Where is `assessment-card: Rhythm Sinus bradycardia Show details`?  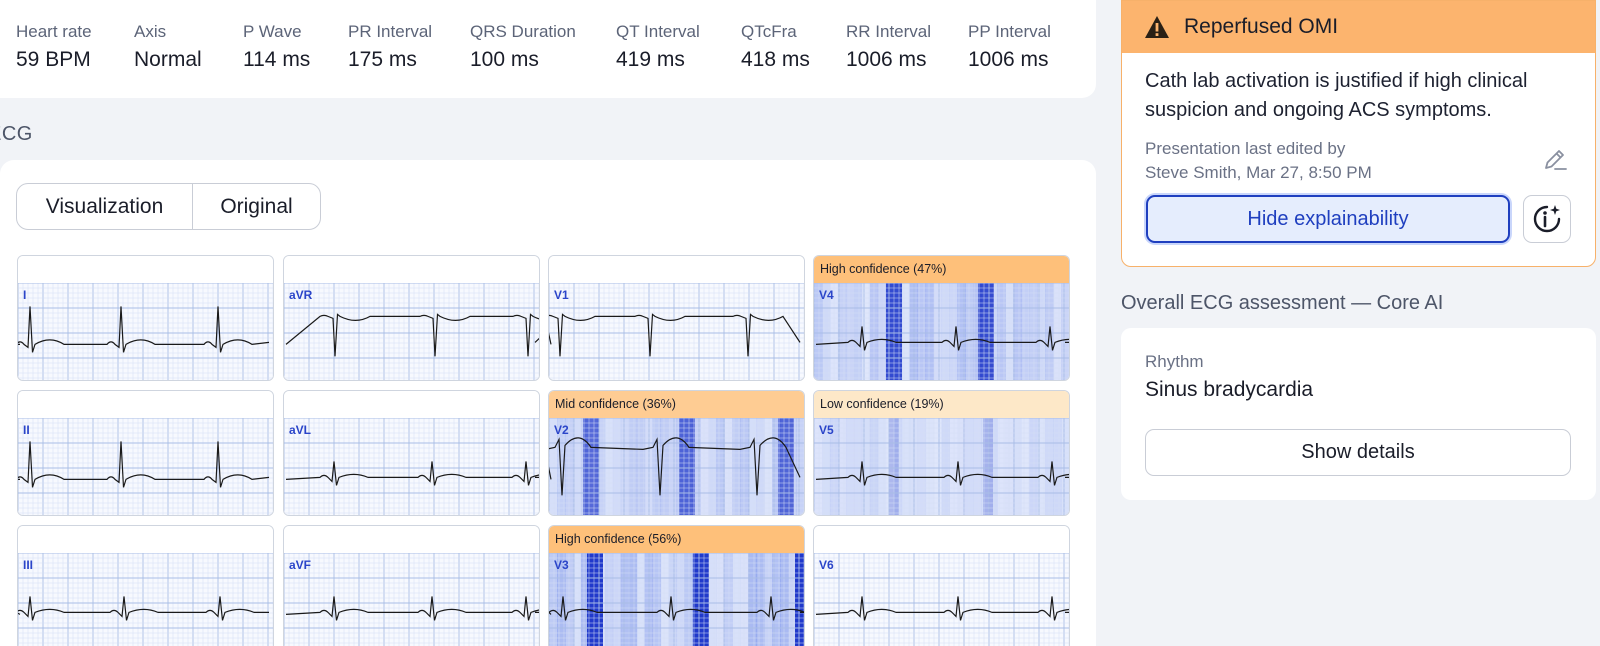 assessment-card: Rhythm Sinus bradycardia Show details is located at coordinates (1358, 414).